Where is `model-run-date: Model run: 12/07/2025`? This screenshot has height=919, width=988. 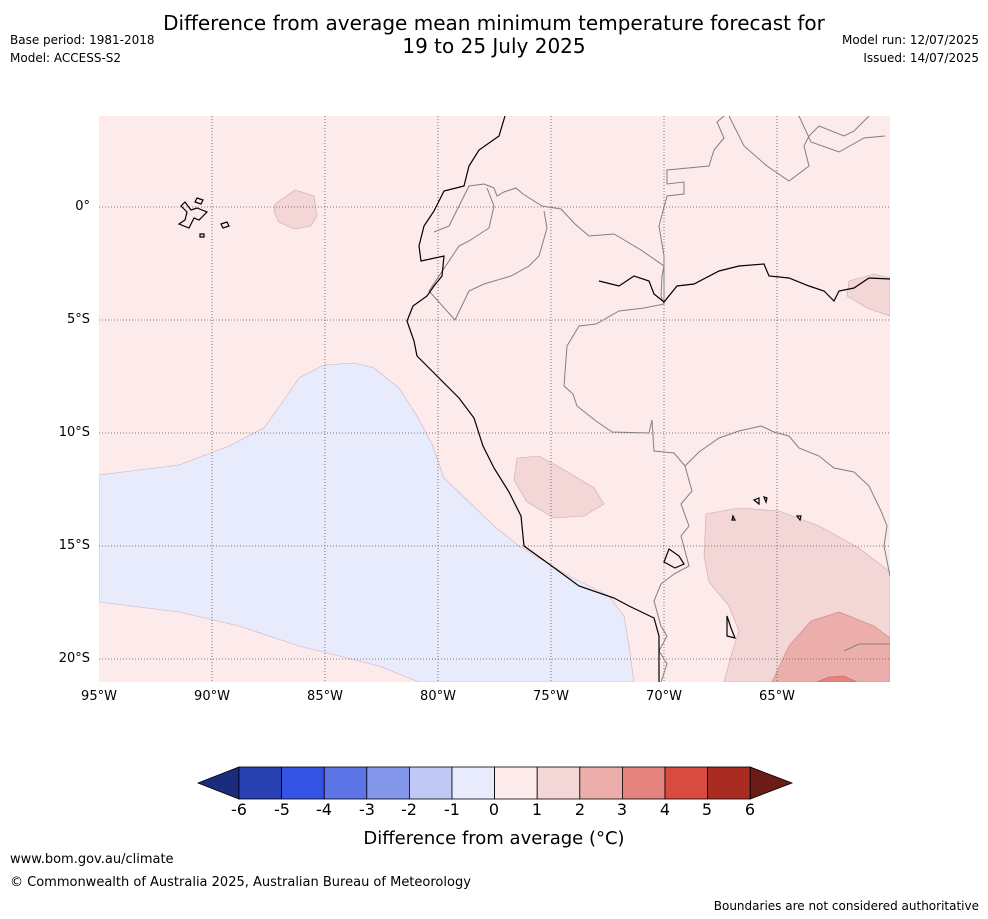 model-run-date: Model run: 12/07/2025 is located at coordinates (910, 40).